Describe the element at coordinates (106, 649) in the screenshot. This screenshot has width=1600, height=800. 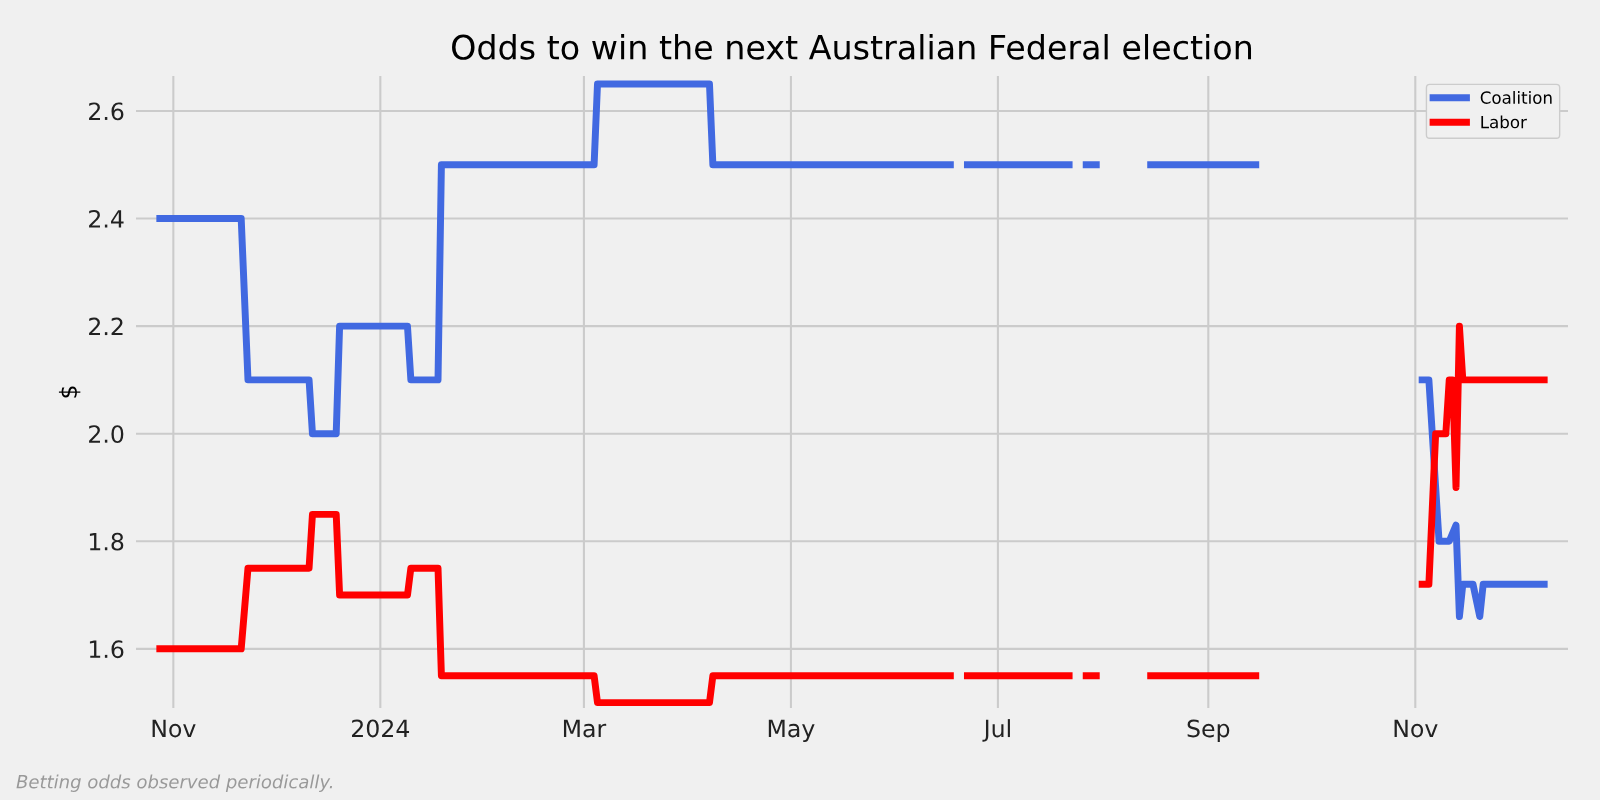
I see `y-tick-label: 1.6` at that location.